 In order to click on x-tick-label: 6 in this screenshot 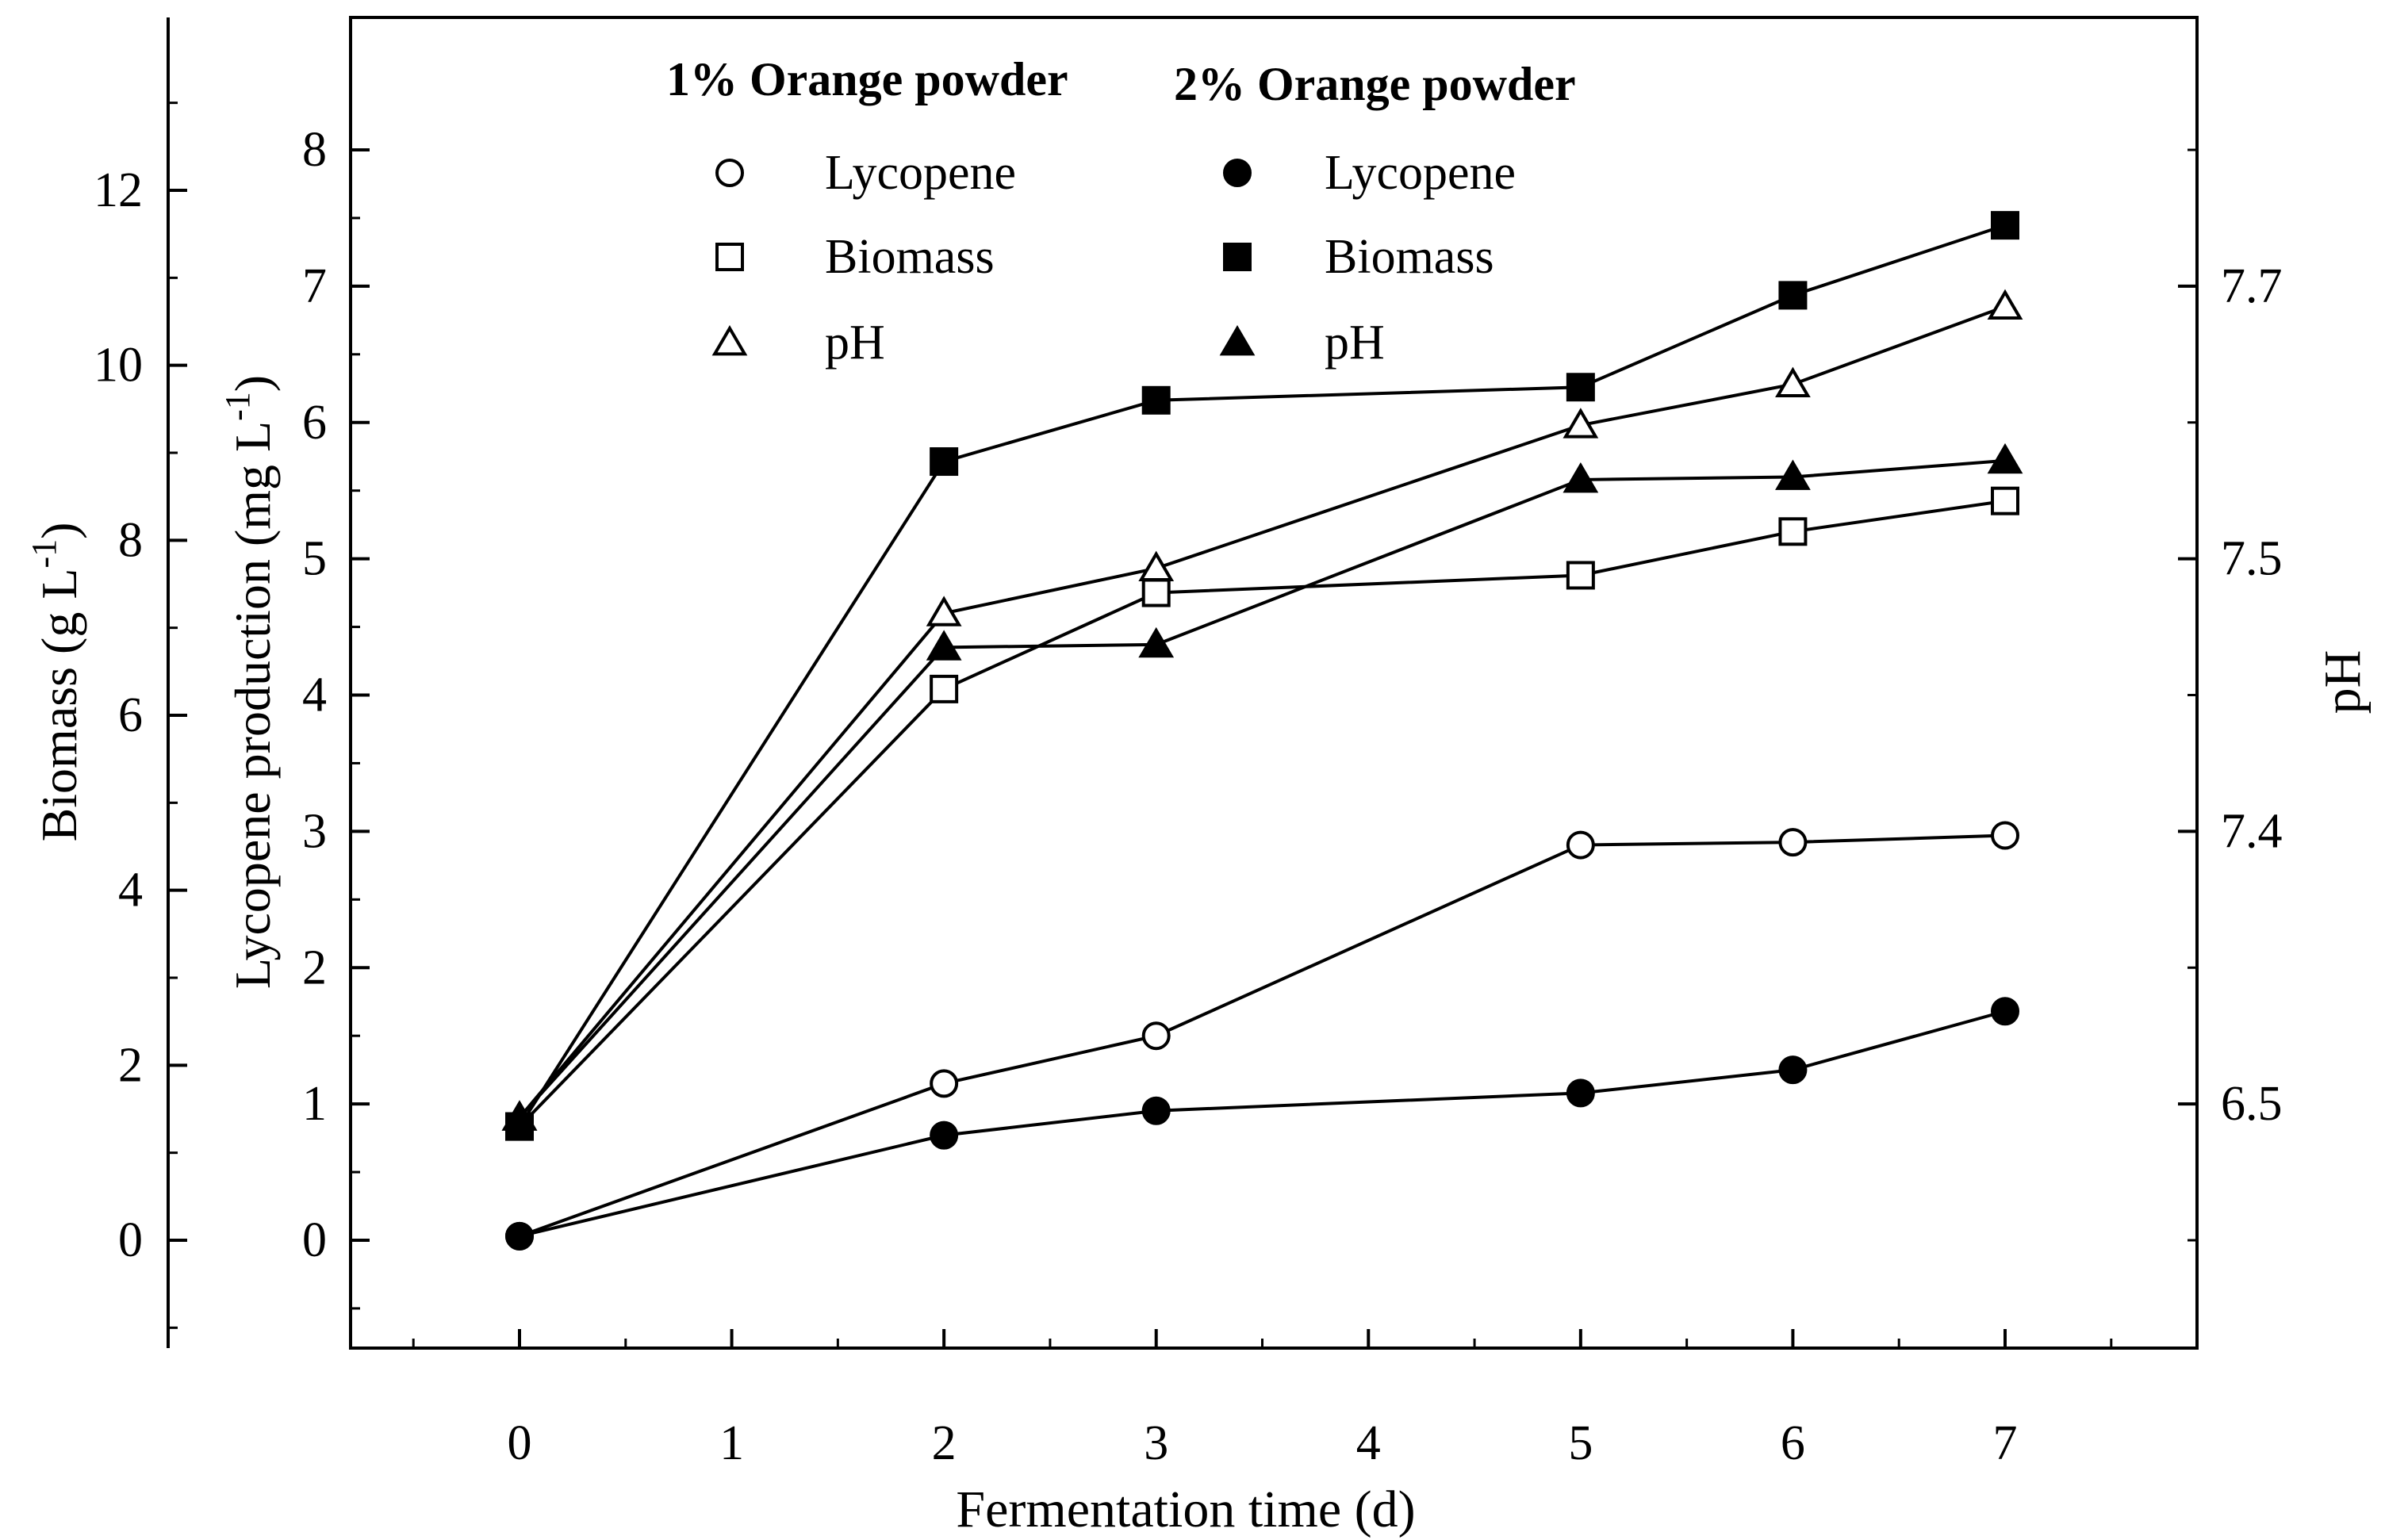, I will do `click(1793, 1443)`.